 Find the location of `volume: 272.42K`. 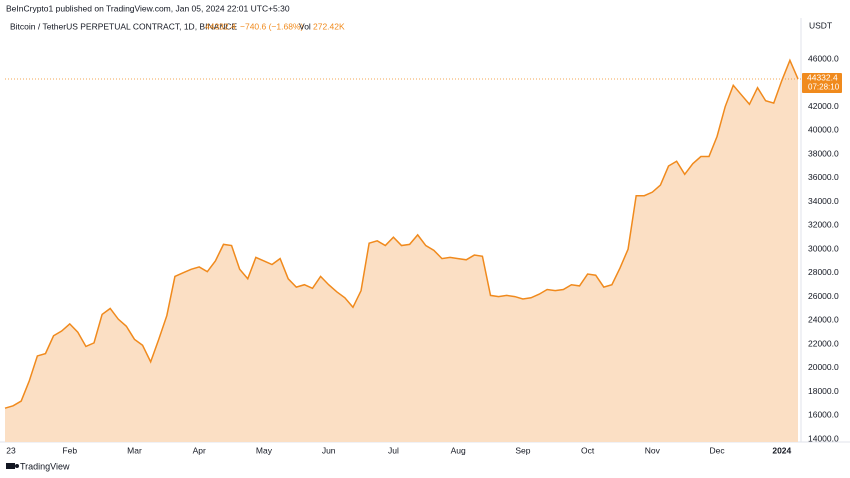

volume: 272.42K is located at coordinates (329, 26).